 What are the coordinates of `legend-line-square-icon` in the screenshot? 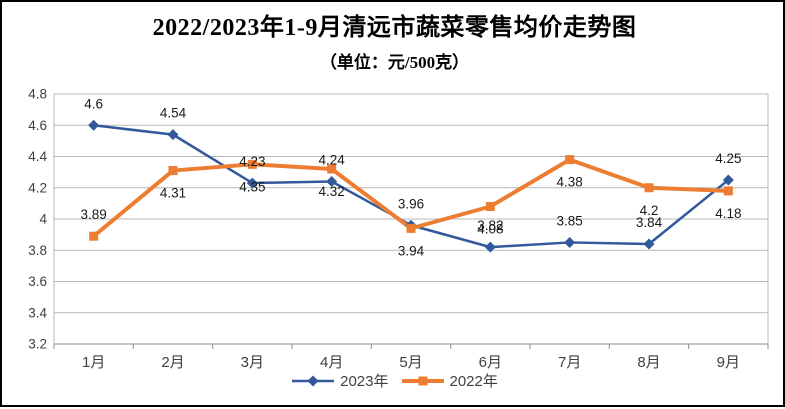 It's located at (422, 380).